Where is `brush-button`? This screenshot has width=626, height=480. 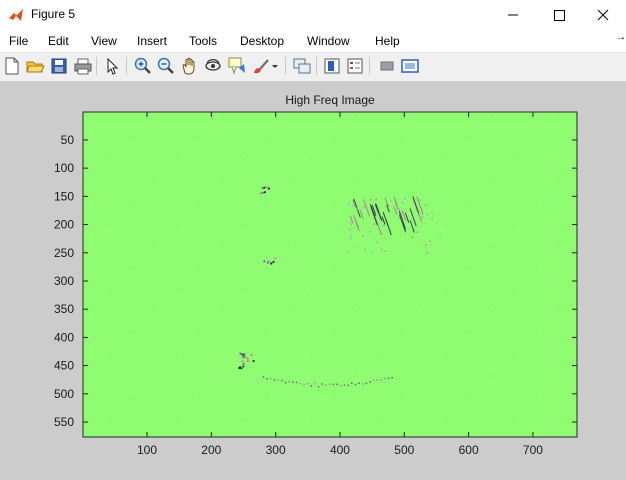 brush-button is located at coordinates (261, 66).